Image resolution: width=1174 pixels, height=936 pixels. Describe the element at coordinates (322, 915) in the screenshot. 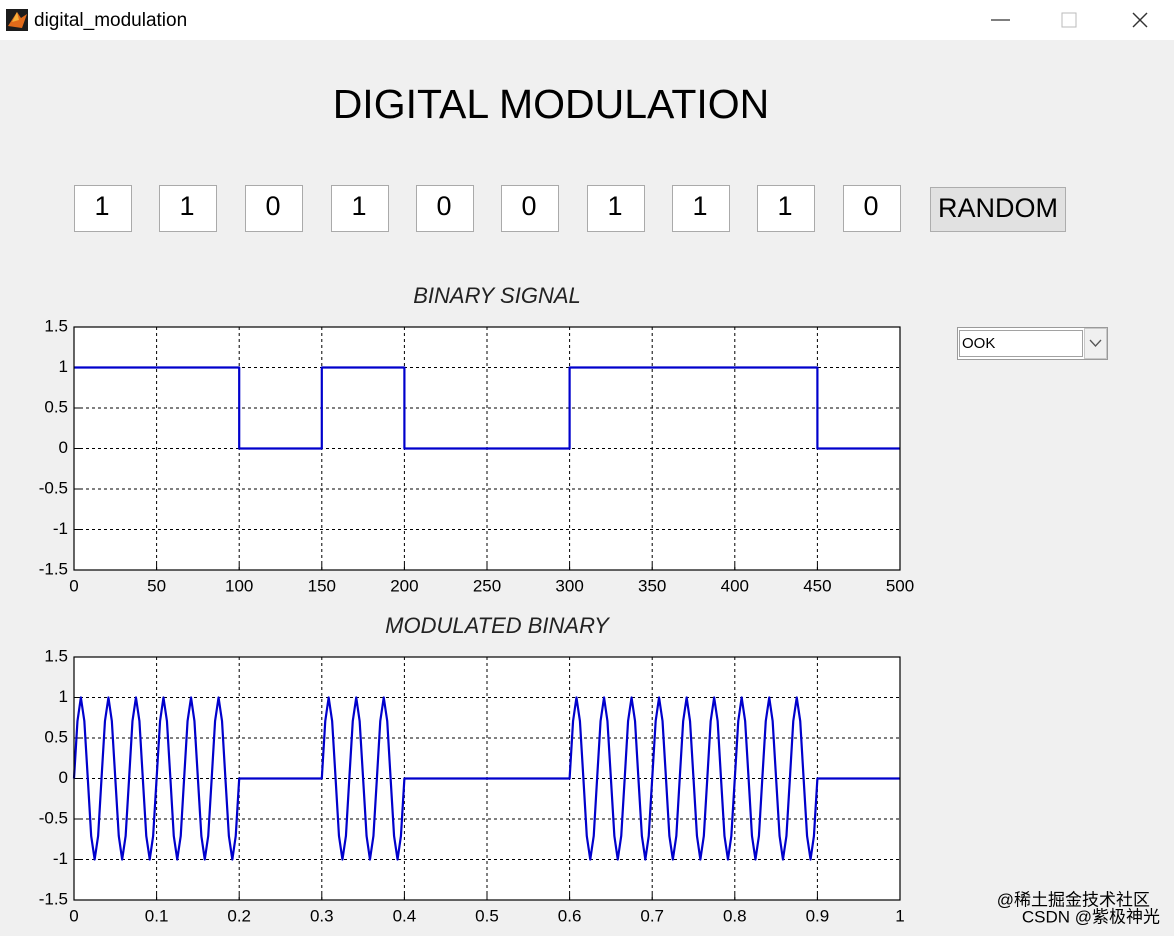

I see `x-tick-label: 0.3` at that location.